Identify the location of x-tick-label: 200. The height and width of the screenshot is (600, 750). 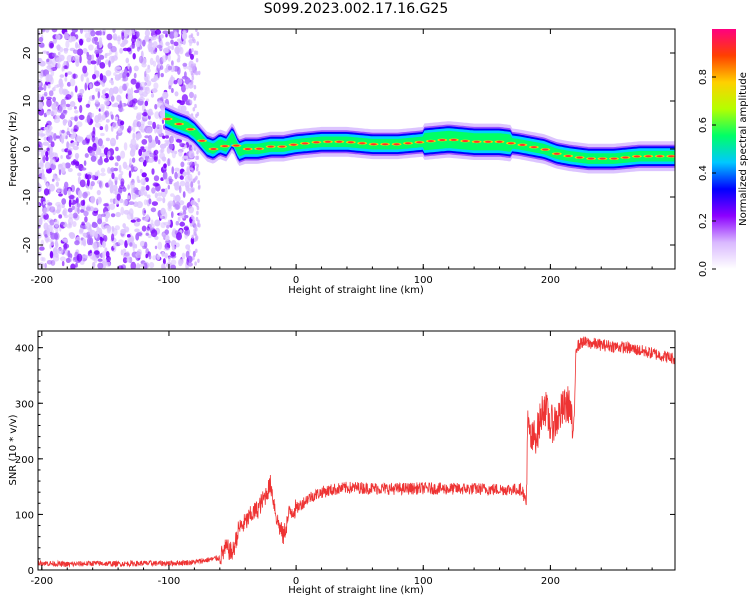
(550, 280).